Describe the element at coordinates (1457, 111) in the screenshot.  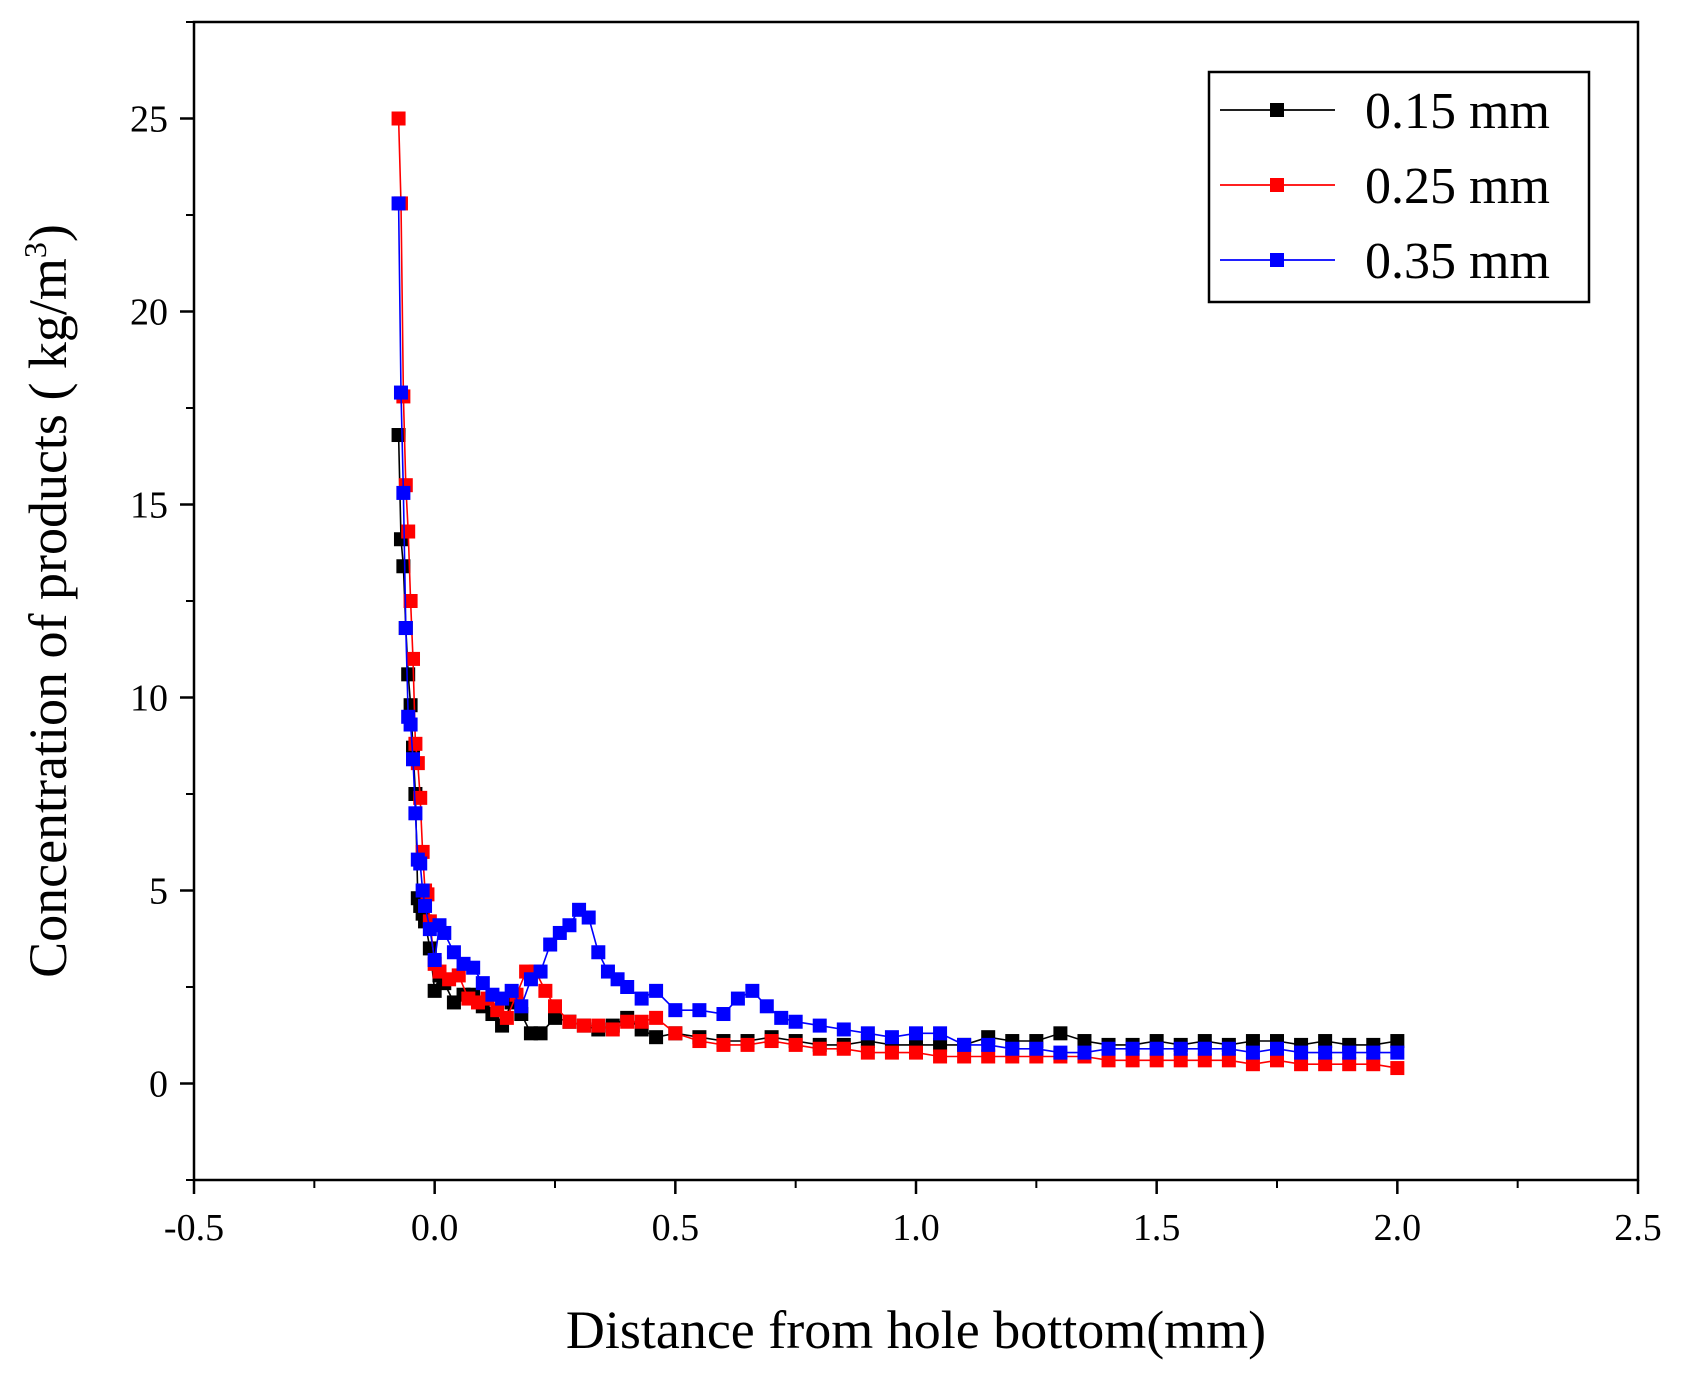
I see `legend-label: 0.15 mm` at that location.